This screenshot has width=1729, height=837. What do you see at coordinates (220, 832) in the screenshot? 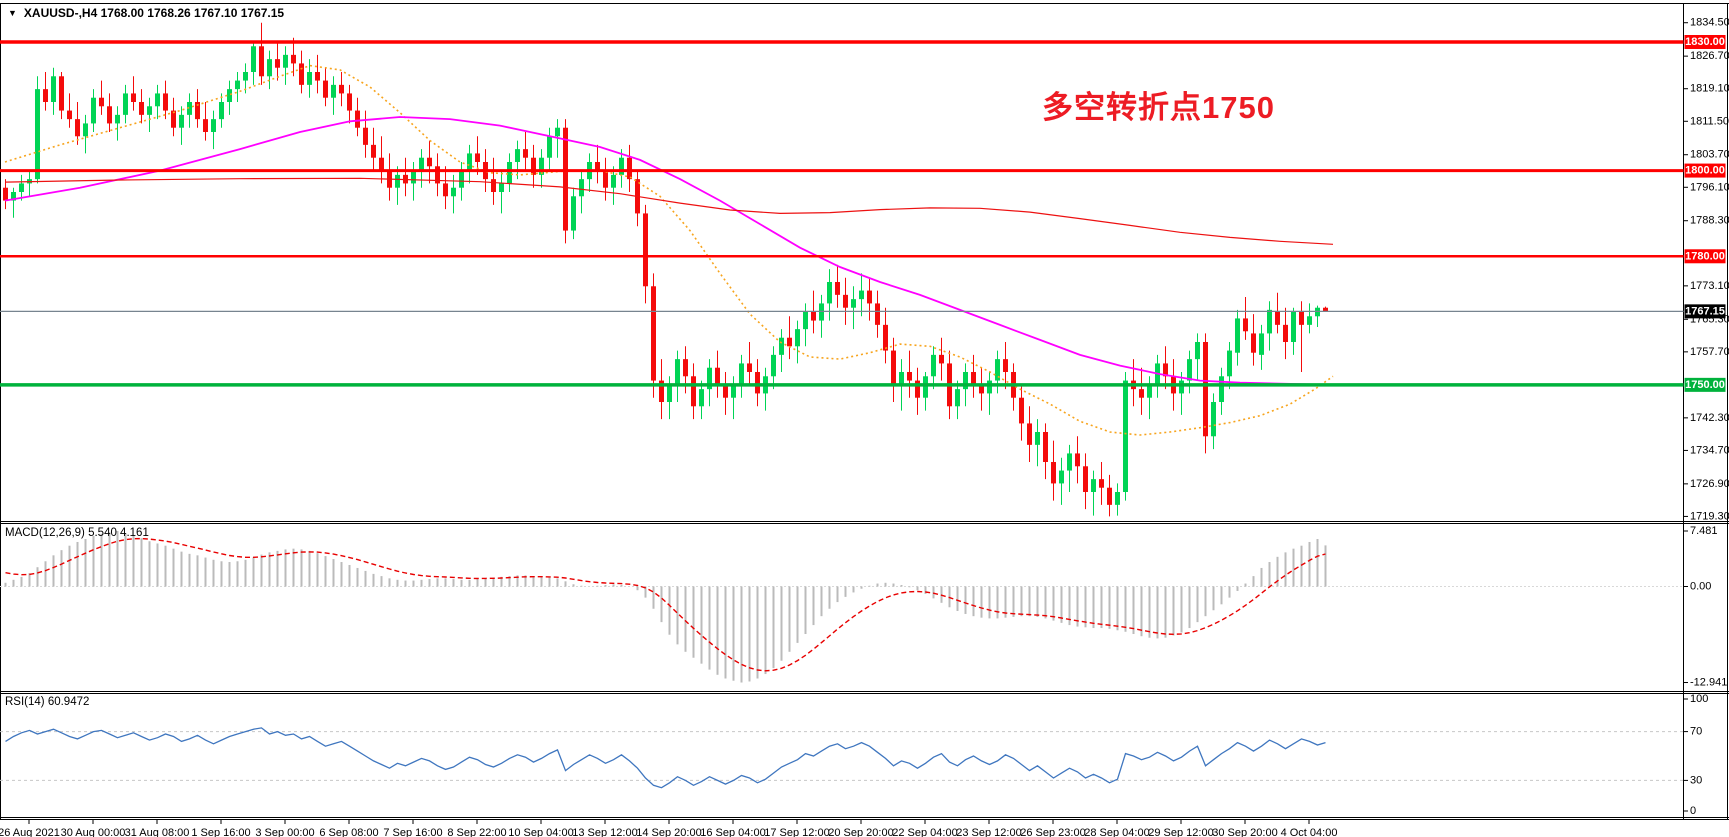
I see `time-label: 1 Sep 16:00` at bounding box center [220, 832].